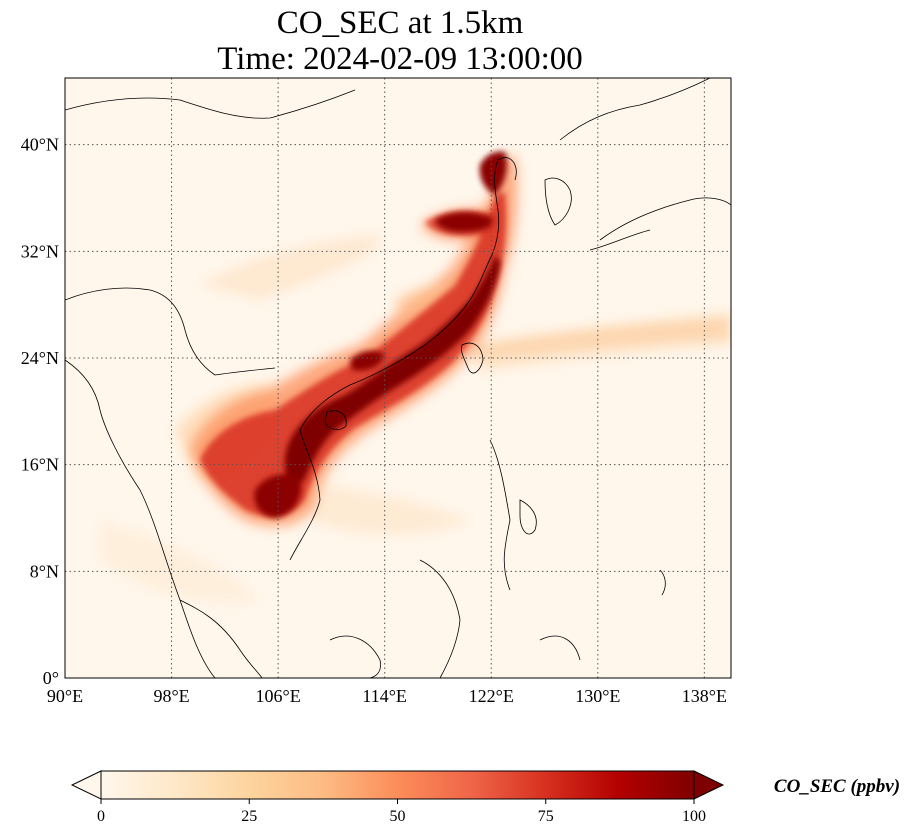 This screenshot has height=836, width=916. What do you see at coordinates (398, 816) in the screenshot?
I see `colorbar-tick-label: 50` at bounding box center [398, 816].